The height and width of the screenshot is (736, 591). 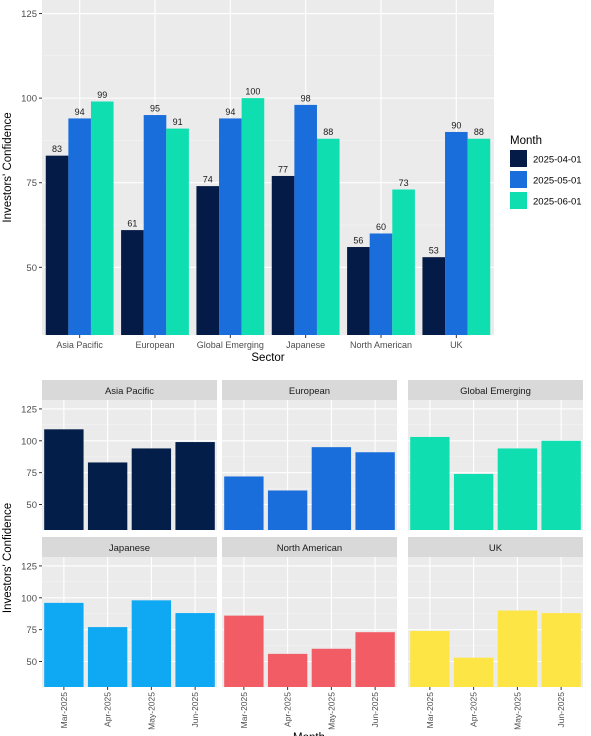 I want to click on bar-data-label: 100, so click(x=252, y=92).